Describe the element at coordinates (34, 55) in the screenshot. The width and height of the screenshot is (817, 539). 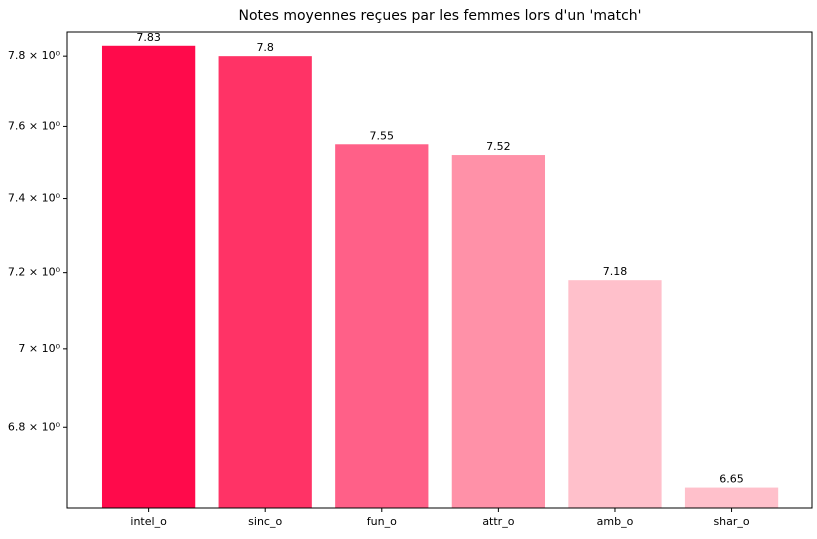
I see `y-tick-label: 7.8 × 10⁰` at that location.